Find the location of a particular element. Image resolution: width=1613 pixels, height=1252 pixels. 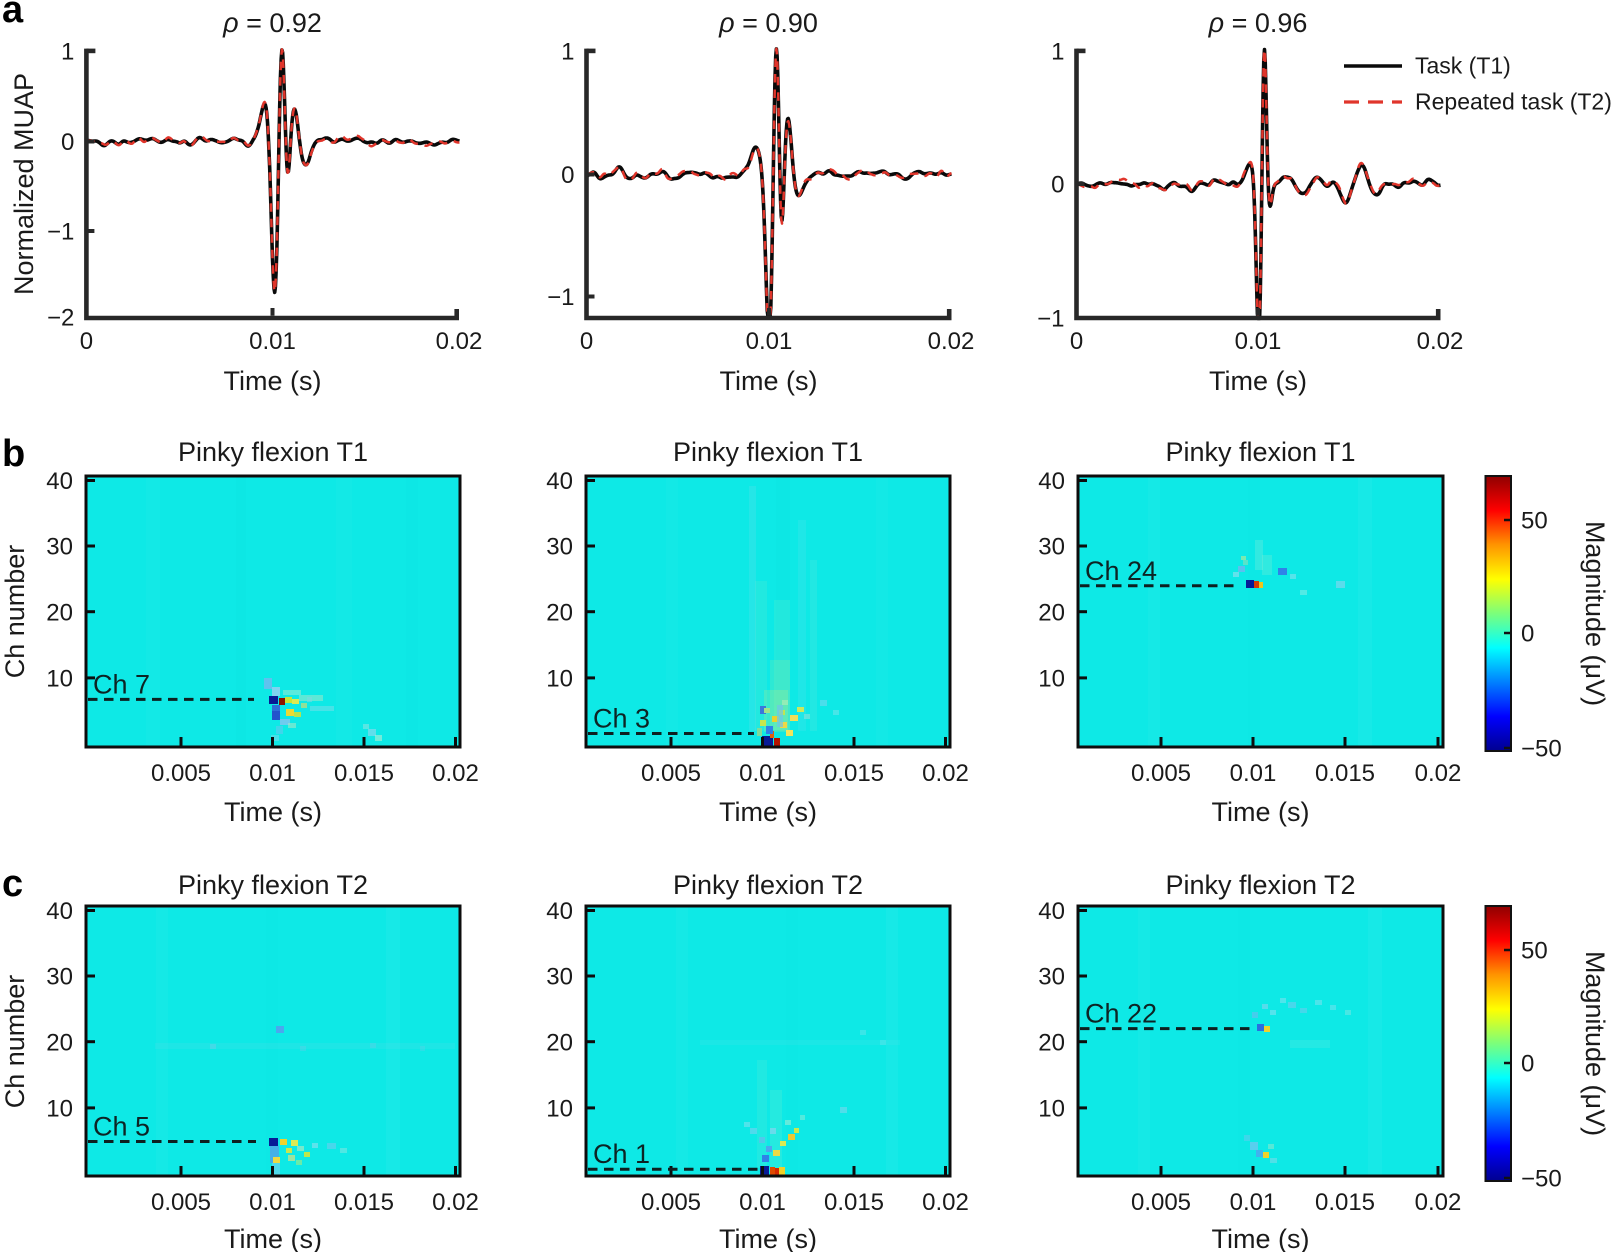

svg-text: b is located at coordinates (13, 454).